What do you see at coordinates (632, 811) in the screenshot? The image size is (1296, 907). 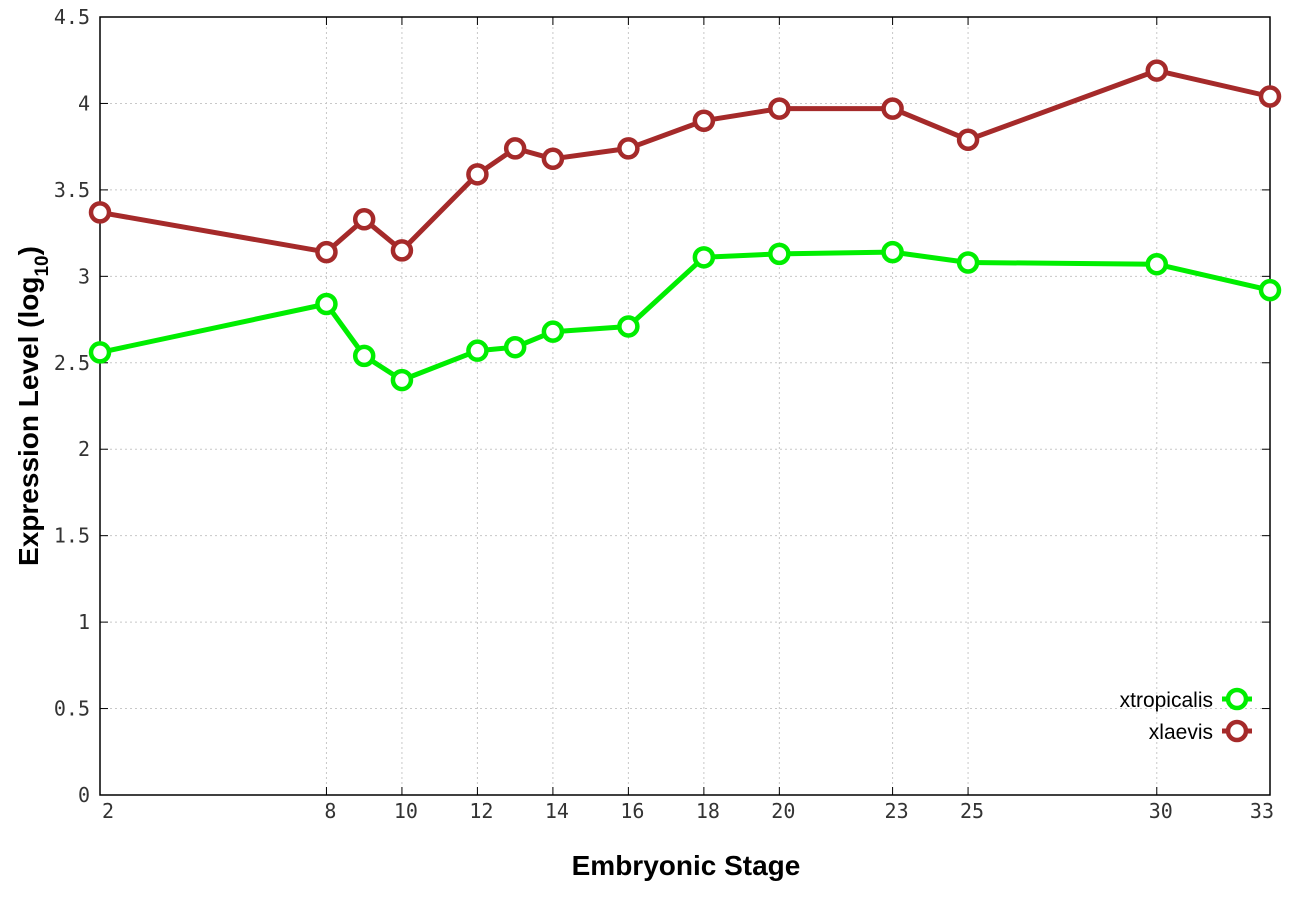 I see `x-tick-label: 16` at bounding box center [632, 811].